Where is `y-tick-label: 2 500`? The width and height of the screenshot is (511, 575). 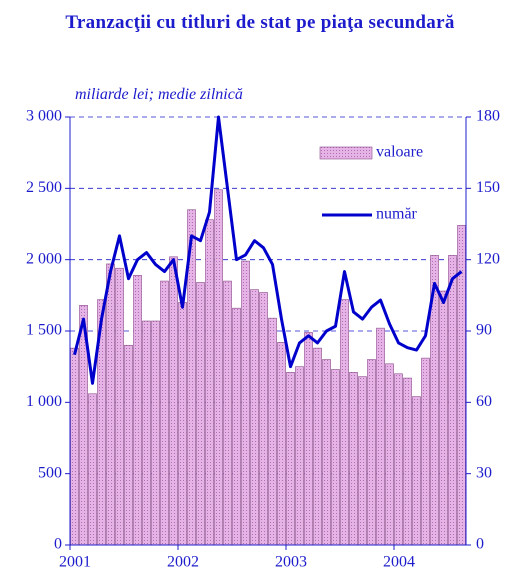
y-tick-label: 2 500 is located at coordinates (44, 187).